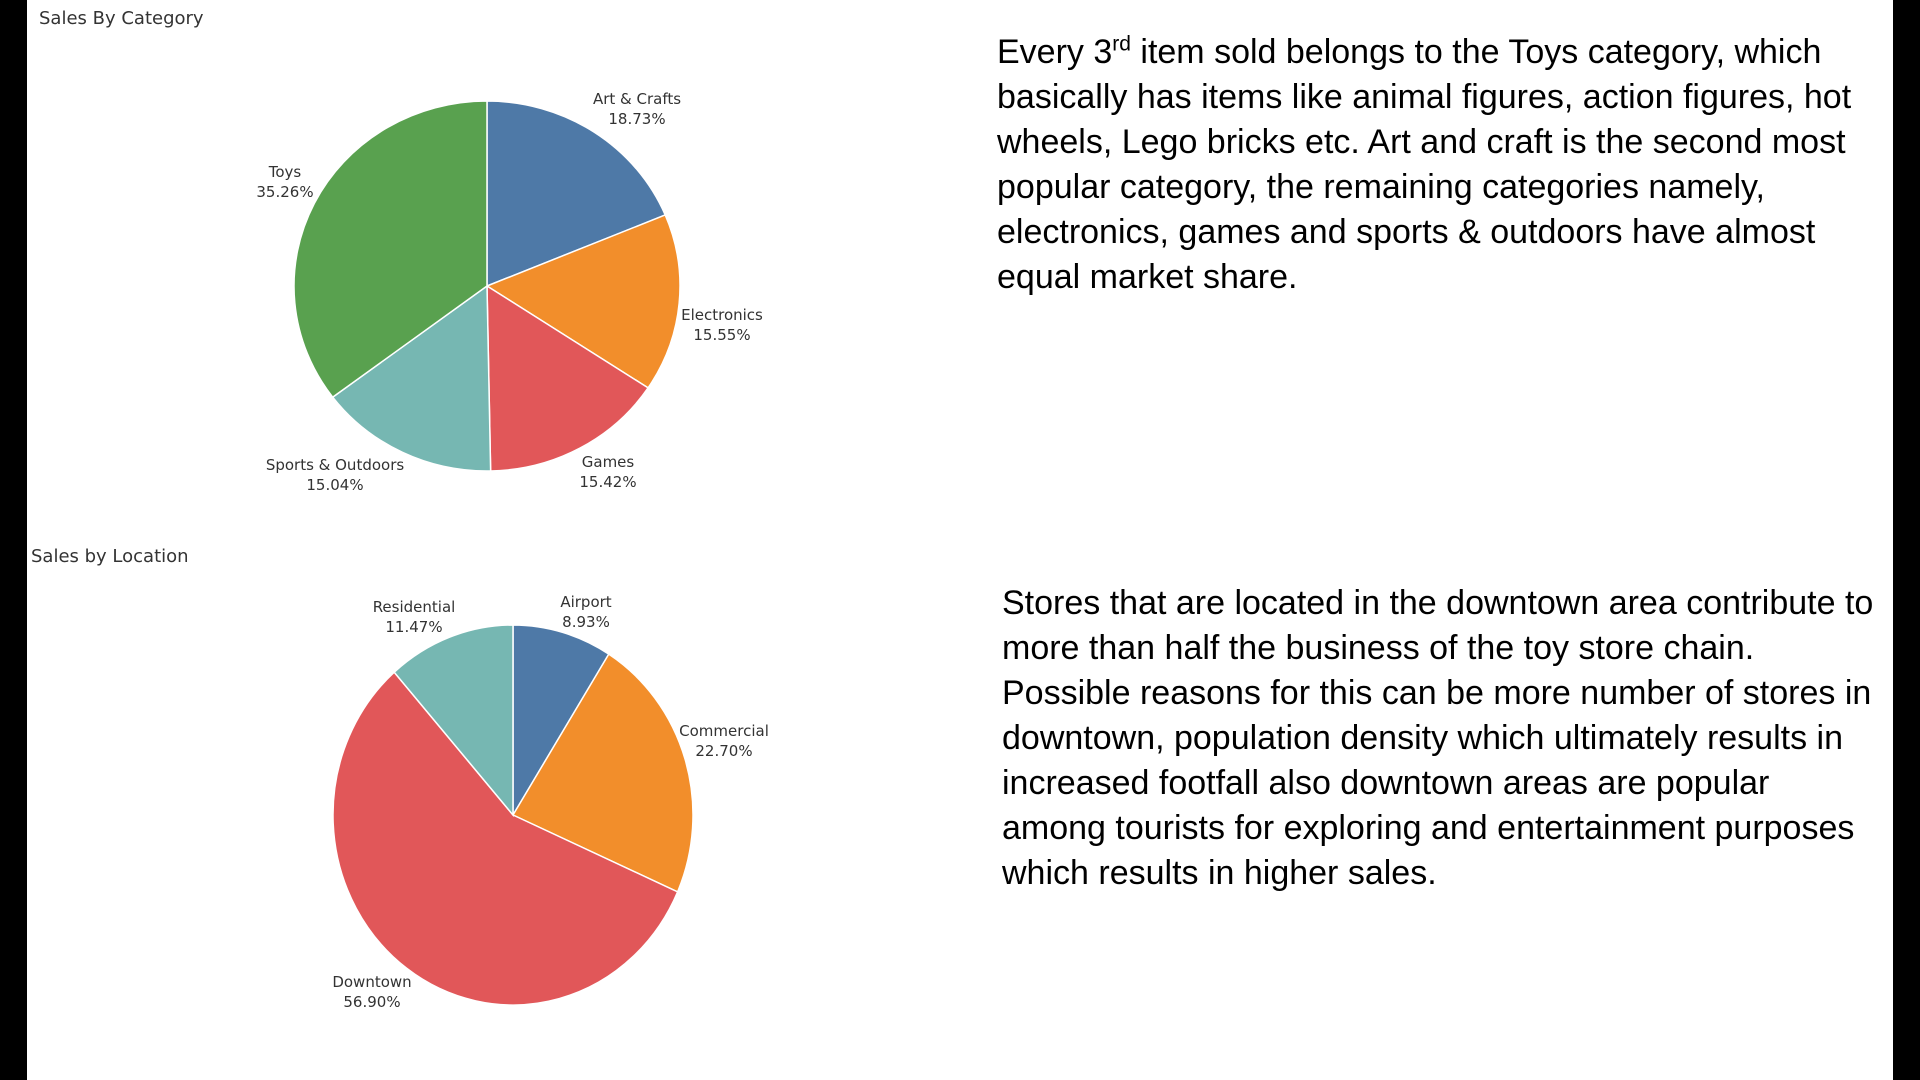  I want to click on slice-percent-label: 11.47%, so click(413, 627).